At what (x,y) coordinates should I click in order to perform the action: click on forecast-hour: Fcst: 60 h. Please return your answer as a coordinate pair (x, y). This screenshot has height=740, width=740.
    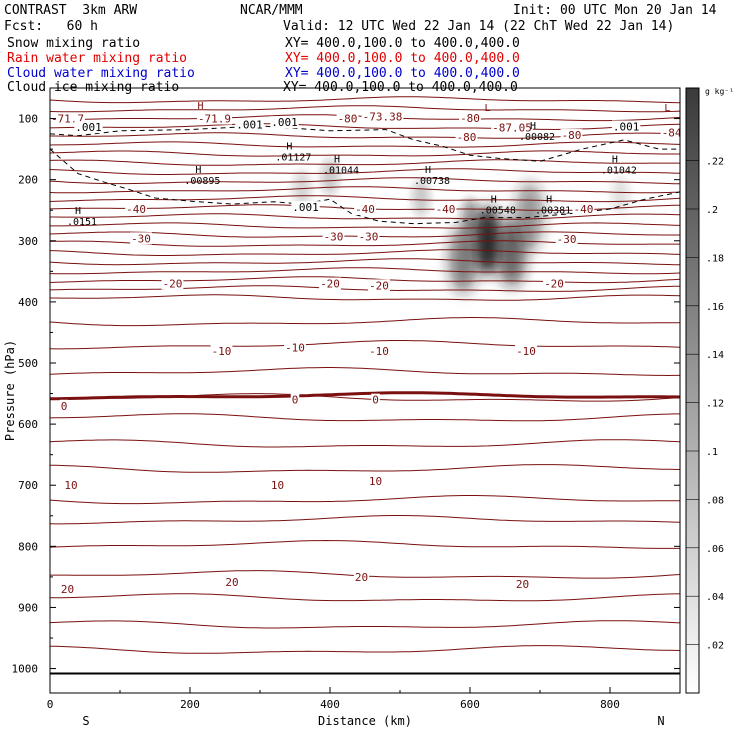
    Looking at the image, I should click on (51, 26).